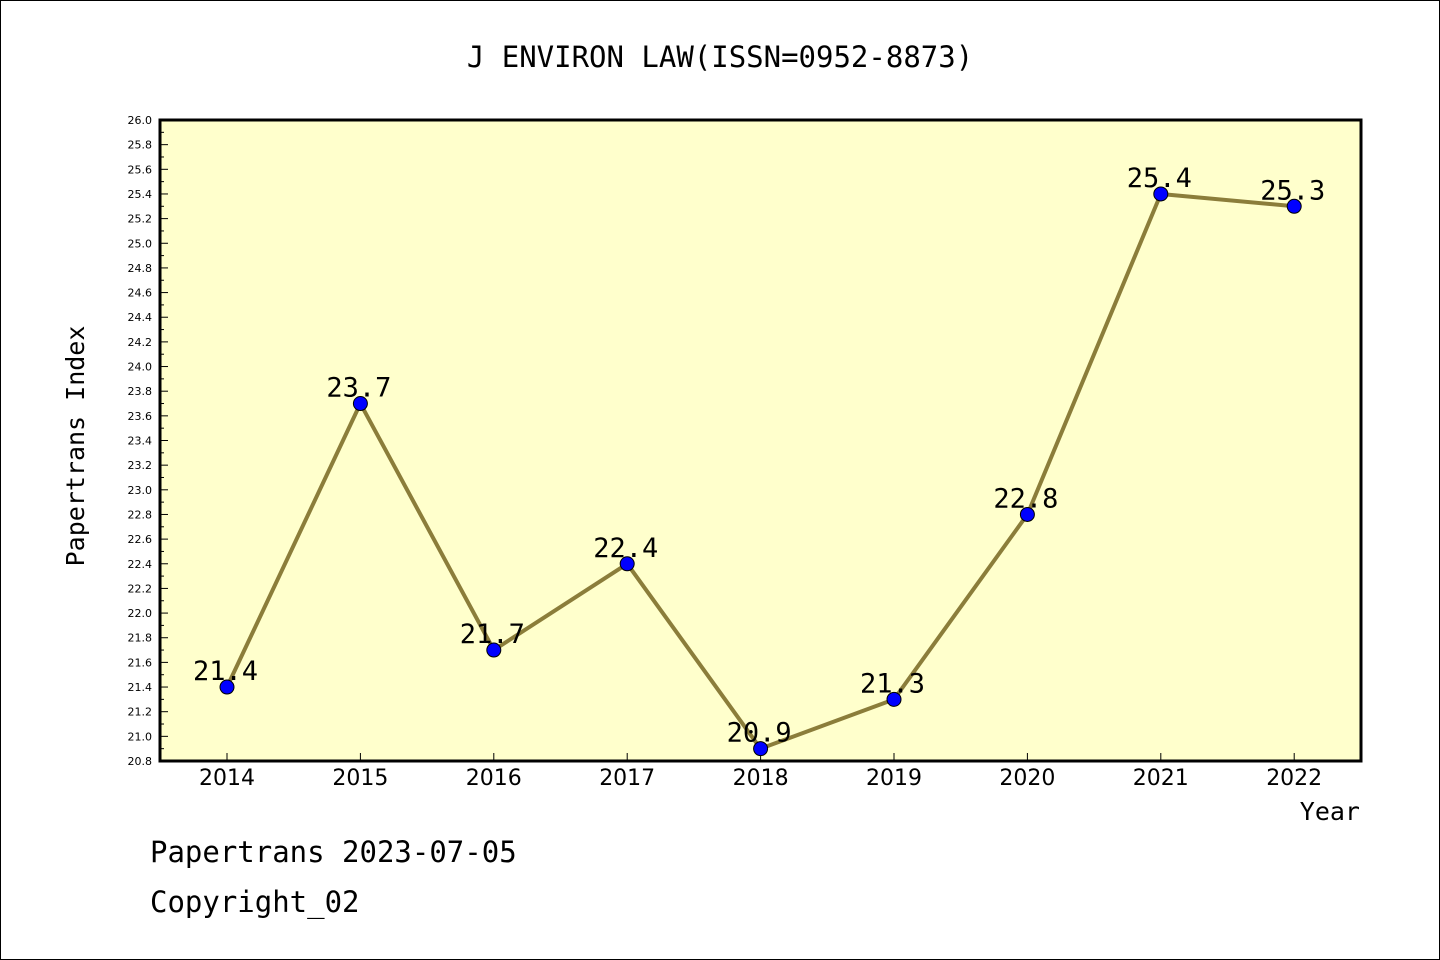 This screenshot has width=1440, height=960. I want to click on x-axis-label: Year, so click(1330, 811).